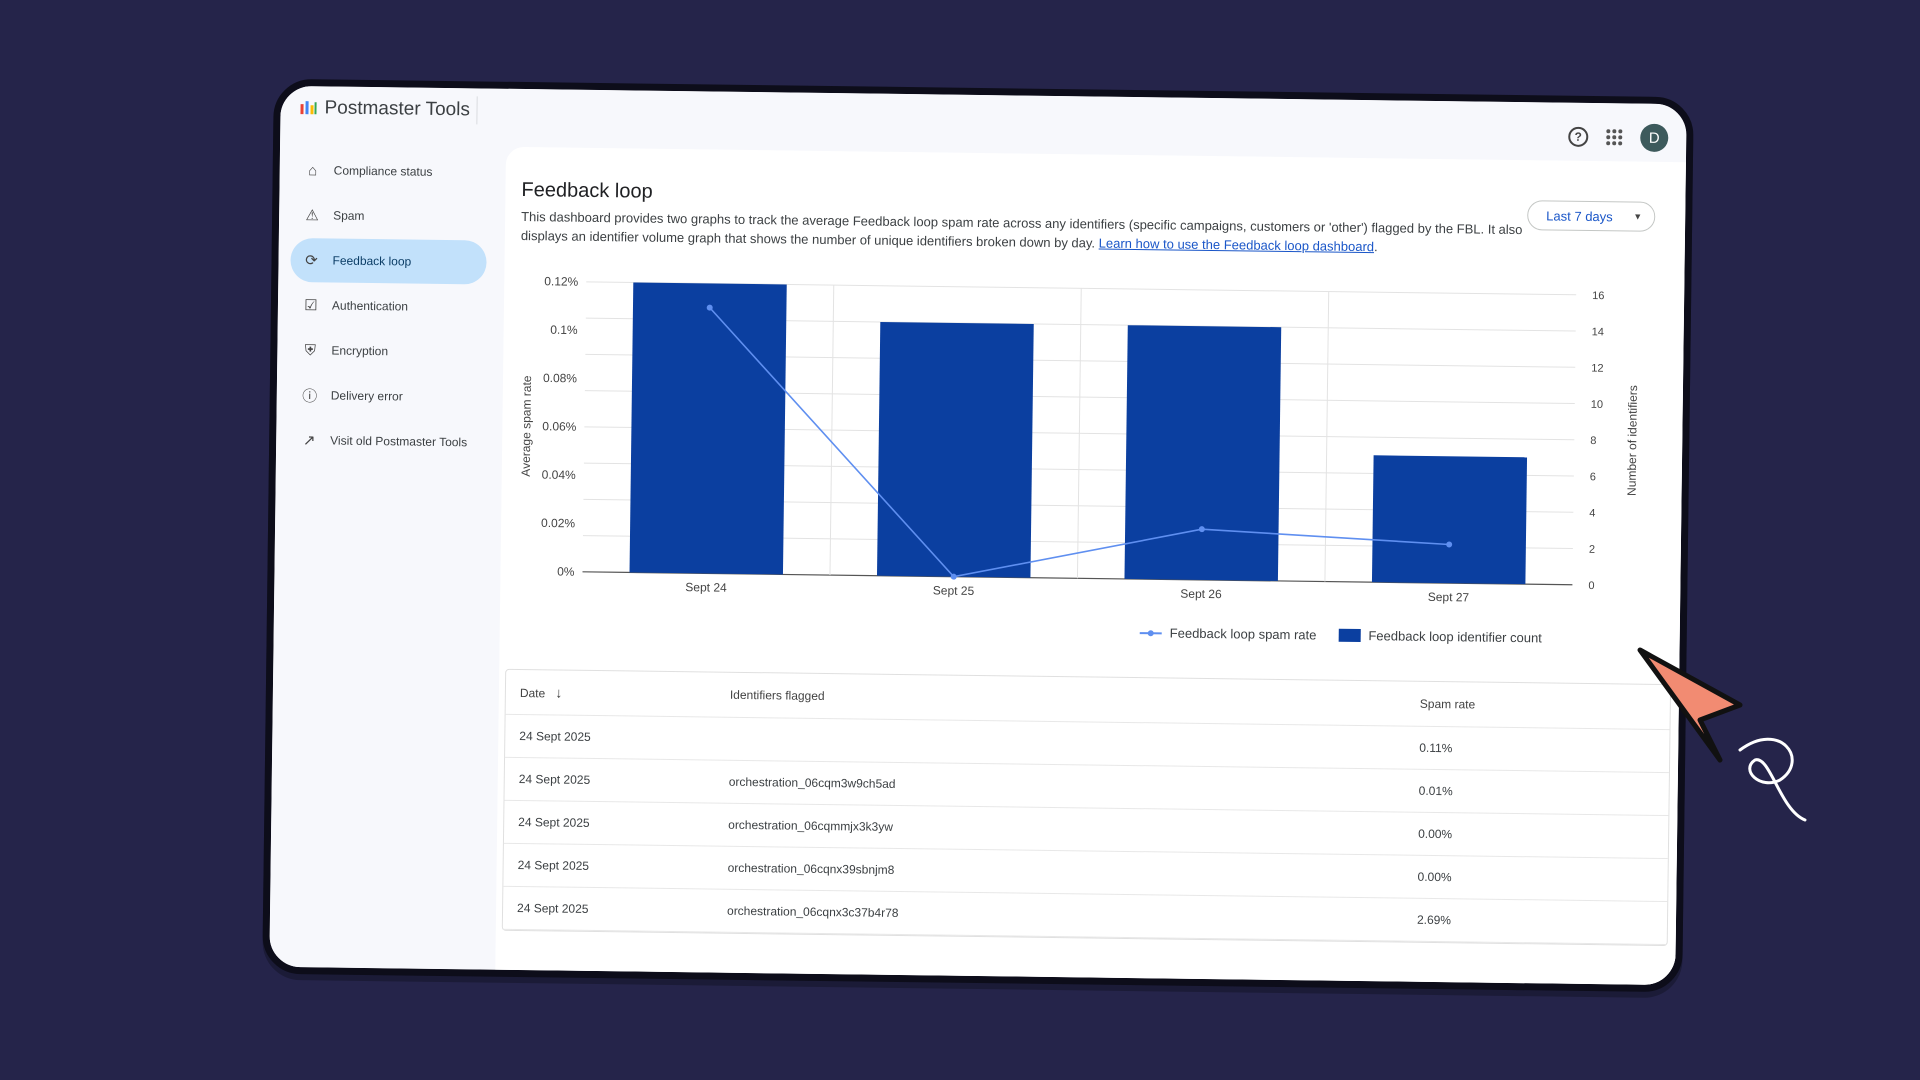 This screenshot has width=1920, height=1080. I want to click on title-divider, so click(477, 110).